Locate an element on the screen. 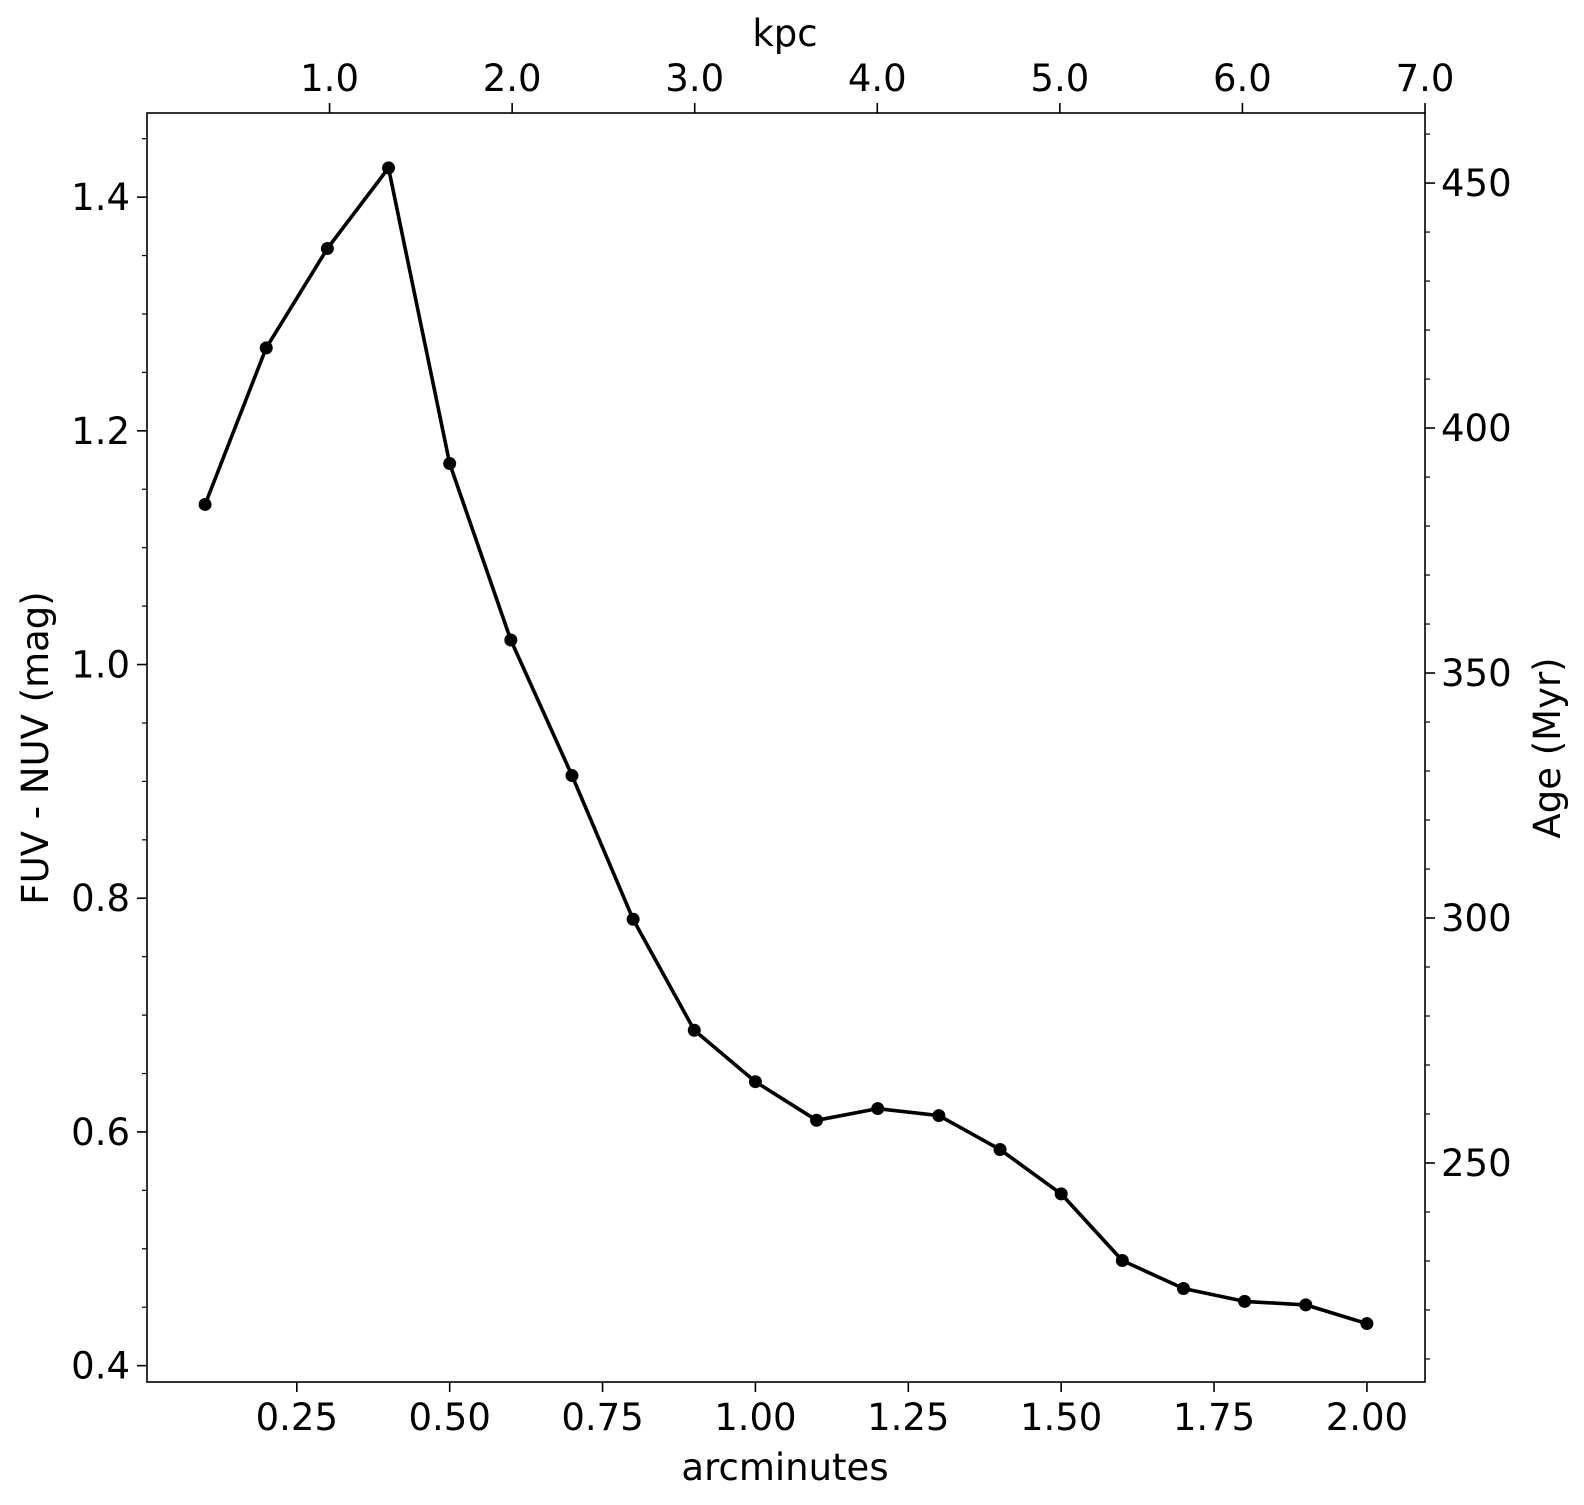 The height and width of the screenshot is (1505, 1584). y-tick-label: 1.2 is located at coordinates (100, 431).